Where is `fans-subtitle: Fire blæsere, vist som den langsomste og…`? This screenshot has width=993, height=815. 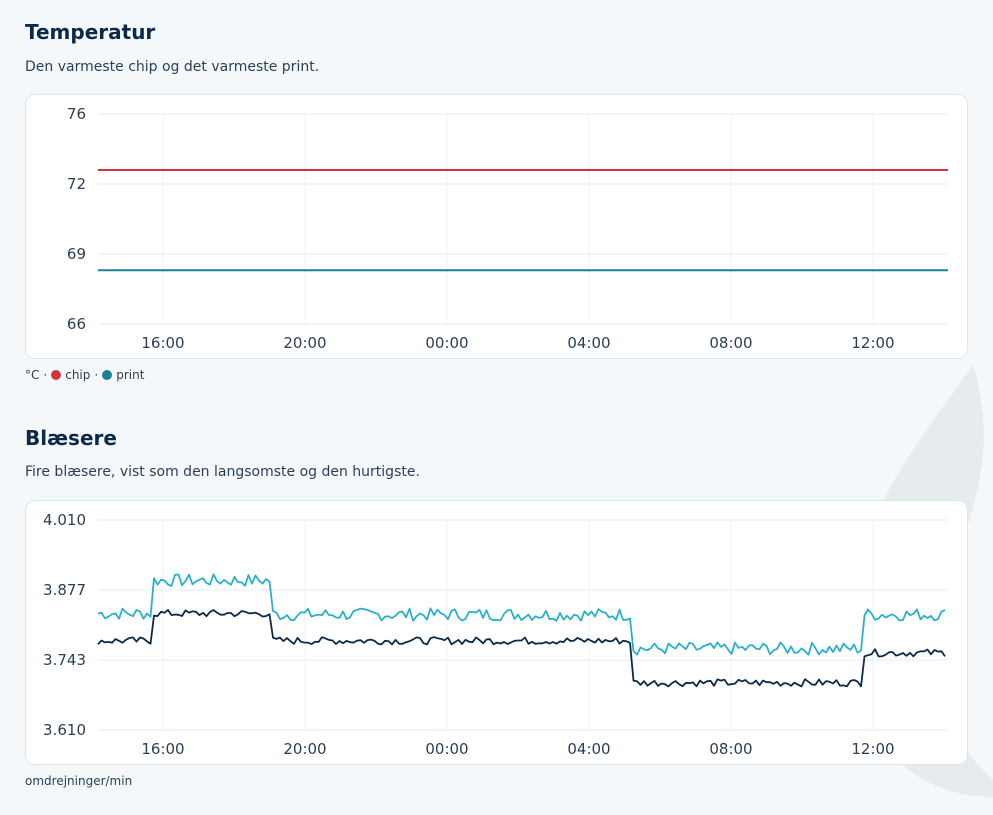
fans-subtitle: Fire blæsere, vist som den langsomste og… is located at coordinates (222, 472).